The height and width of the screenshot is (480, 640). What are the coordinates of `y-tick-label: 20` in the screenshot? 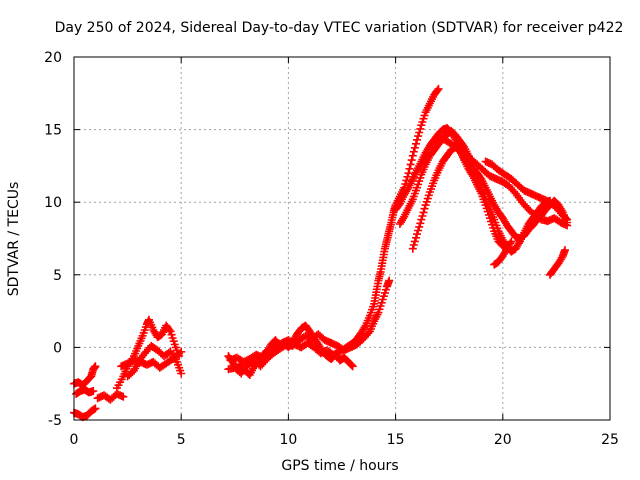 It's located at (53, 58).